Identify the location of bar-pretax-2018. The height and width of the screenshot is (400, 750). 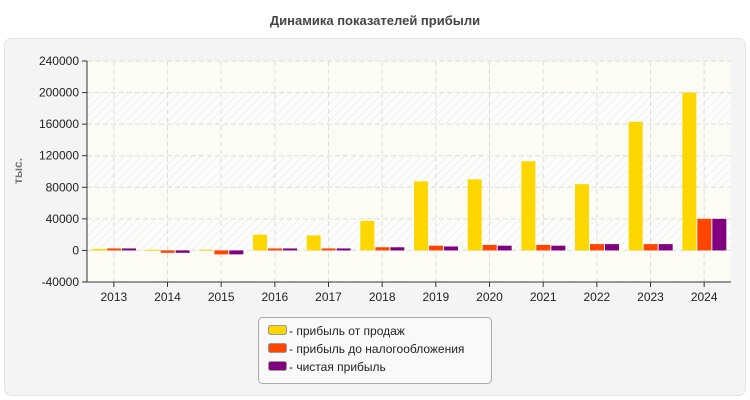
(382, 249).